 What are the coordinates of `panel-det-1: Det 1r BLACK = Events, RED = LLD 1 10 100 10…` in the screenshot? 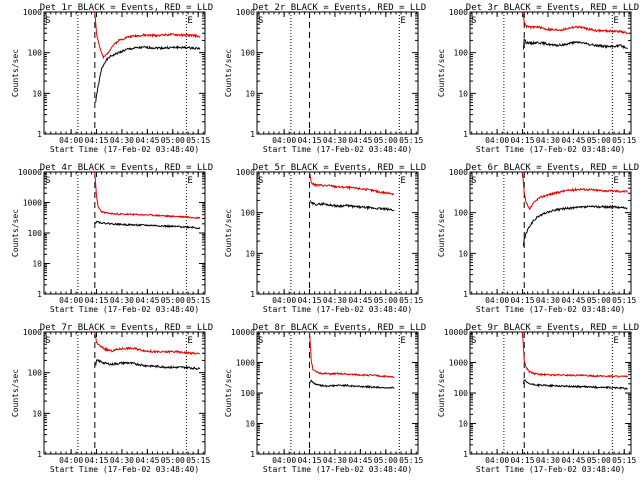 It's located at (112, 78).